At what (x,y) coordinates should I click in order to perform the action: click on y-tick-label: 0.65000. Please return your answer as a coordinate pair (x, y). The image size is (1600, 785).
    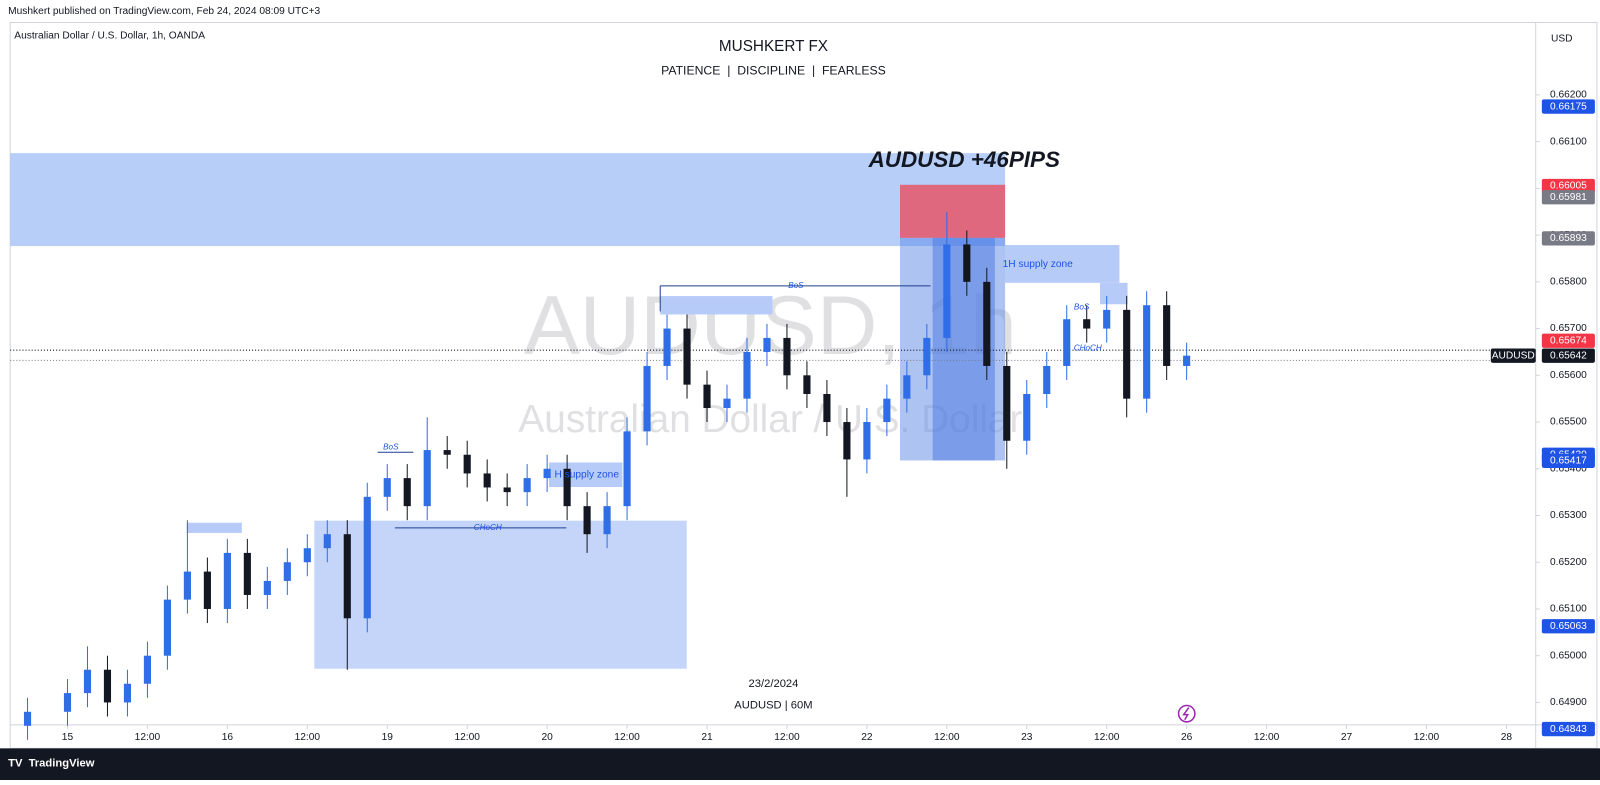
    Looking at the image, I should click on (1568, 655).